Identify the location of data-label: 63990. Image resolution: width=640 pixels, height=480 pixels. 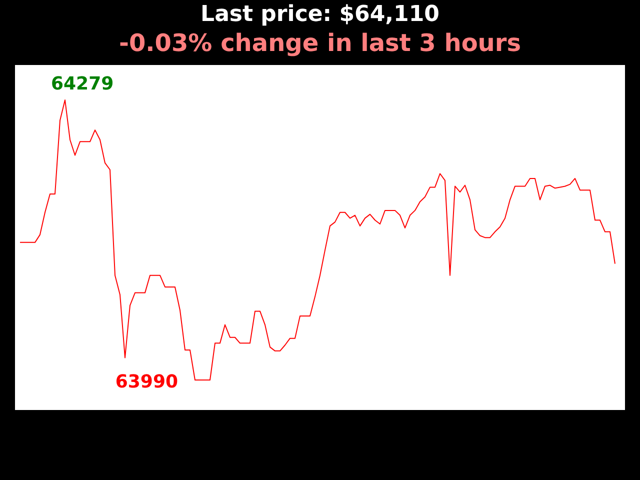
(146, 382).